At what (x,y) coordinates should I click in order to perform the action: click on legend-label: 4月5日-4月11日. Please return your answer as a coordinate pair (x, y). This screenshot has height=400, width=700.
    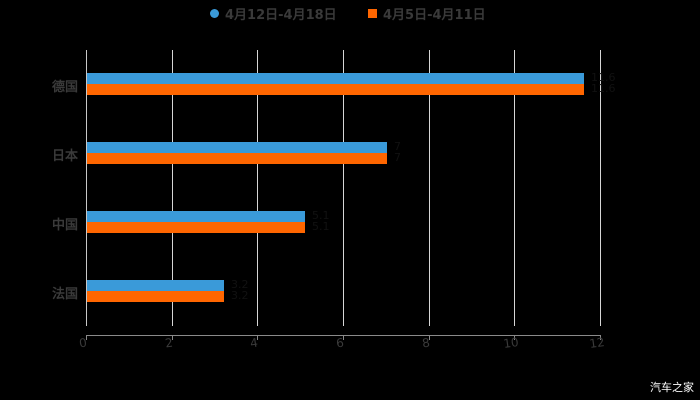
    Looking at the image, I should click on (434, 15).